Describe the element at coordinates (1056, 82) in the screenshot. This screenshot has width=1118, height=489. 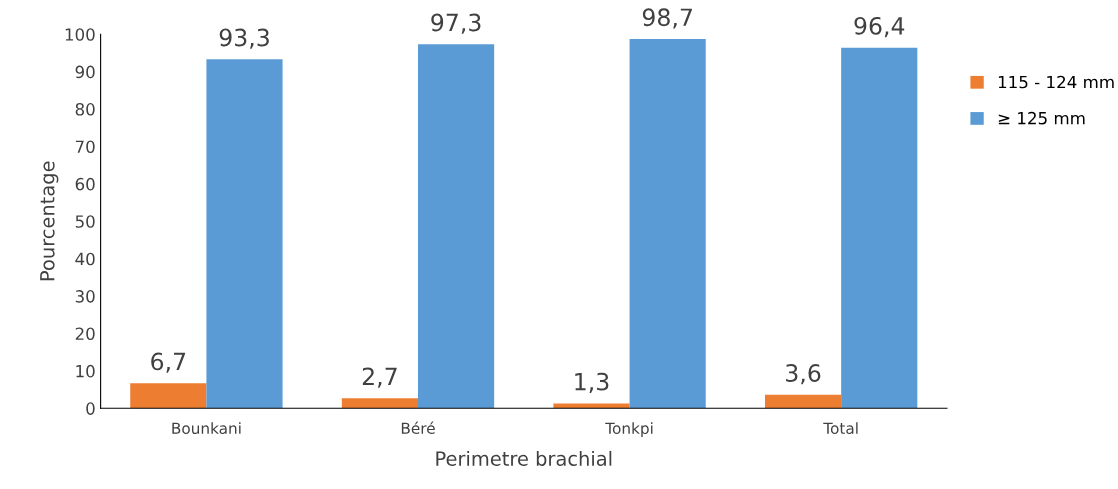
I see `legend-label: 115 - 124 mm` at that location.